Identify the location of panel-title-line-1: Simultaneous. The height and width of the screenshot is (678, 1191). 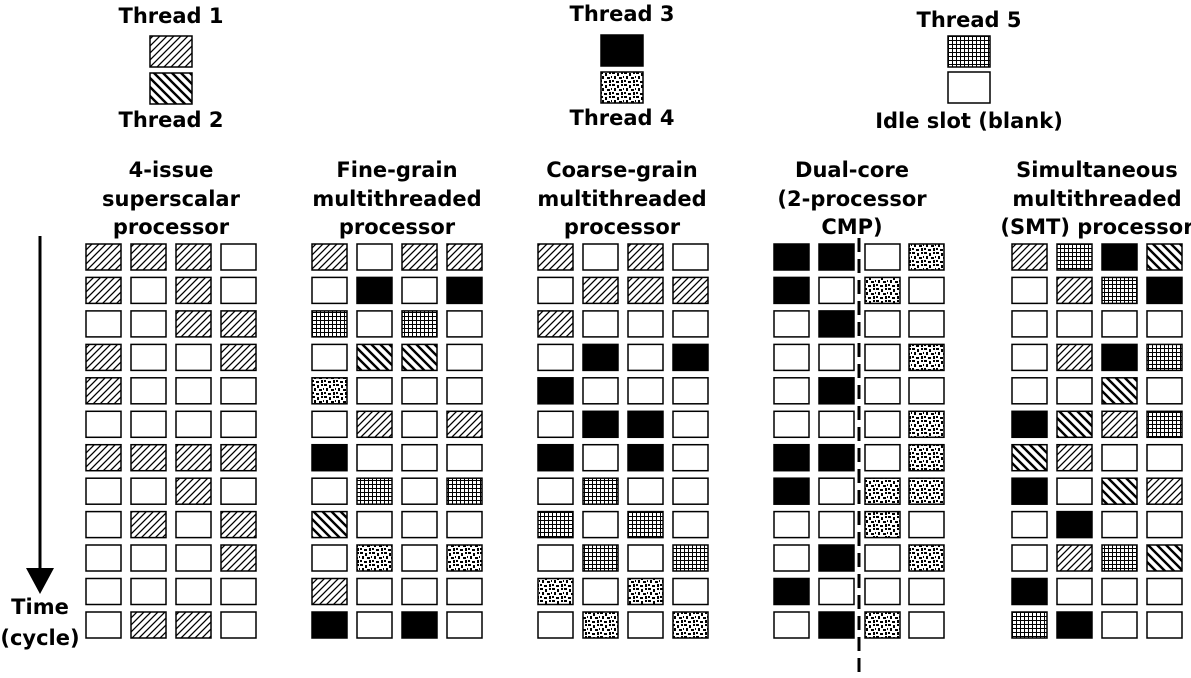
(1097, 170).